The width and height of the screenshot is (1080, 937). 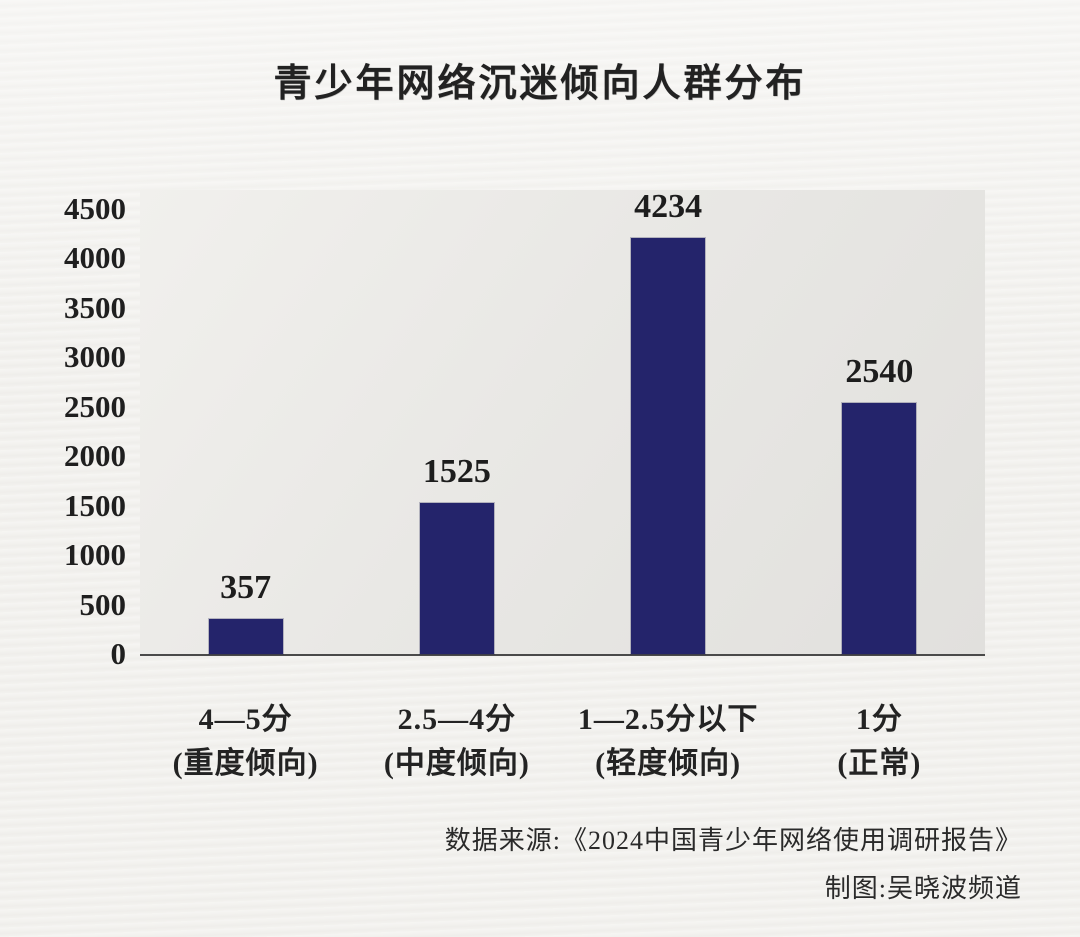 What do you see at coordinates (63, 430) in the screenshot?
I see `y-axis: 0 500 1000 1500 2000 2500 3000 3500 4000 4500` at bounding box center [63, 430].